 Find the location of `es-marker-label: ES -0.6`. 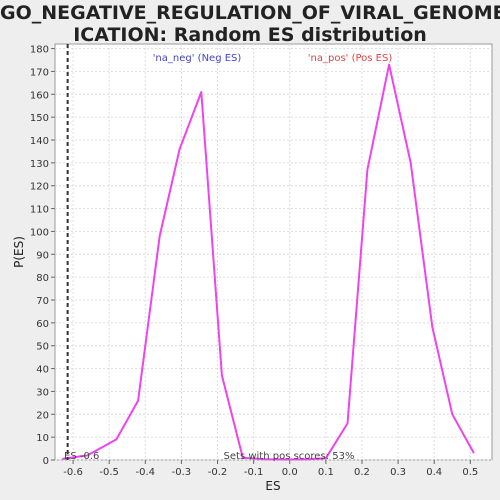

es-marker-label: ES -0.6 is located at coordinates (81, 456).